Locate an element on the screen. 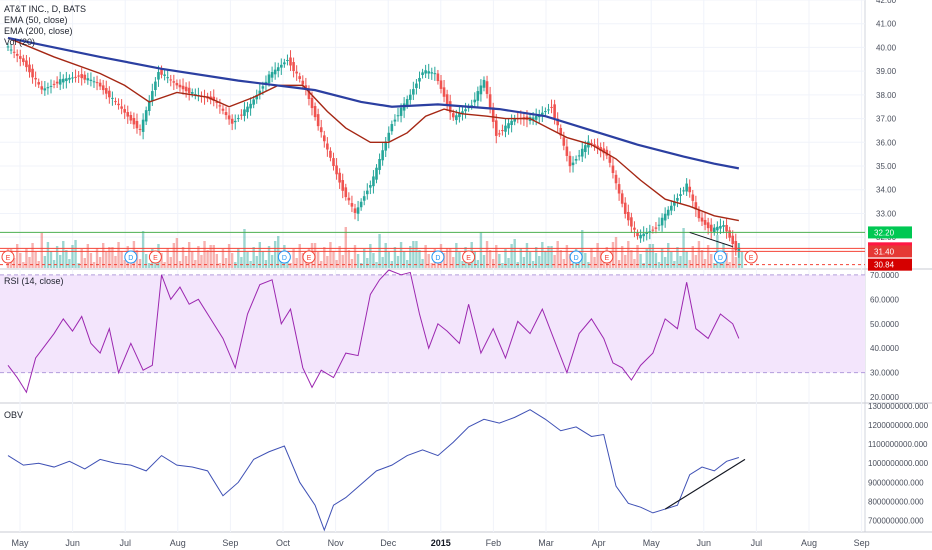 The height and width of the screenshot is (550, 932). earnings-marker is located at coordinates (8, 257).